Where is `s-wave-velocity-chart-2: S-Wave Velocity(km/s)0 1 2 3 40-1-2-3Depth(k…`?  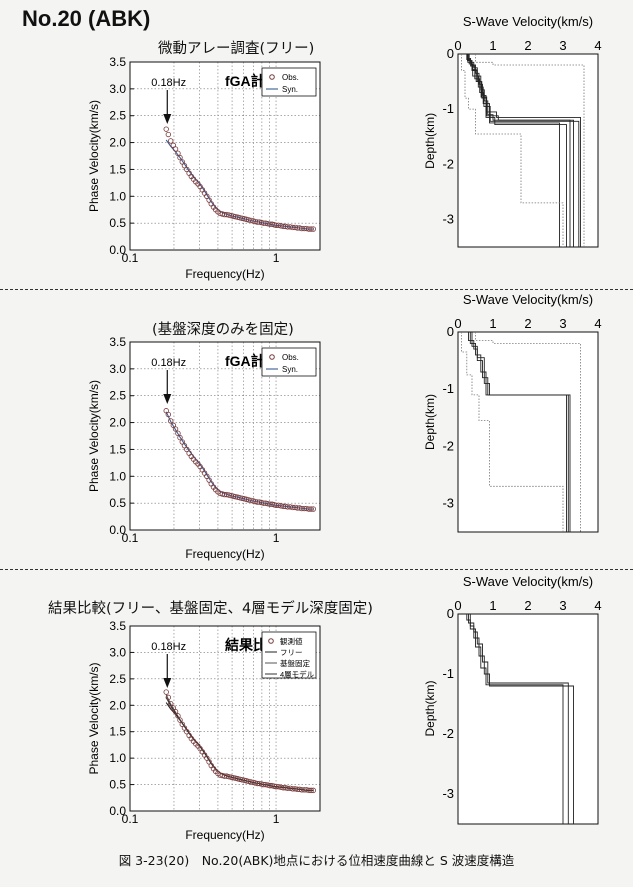 s-wave-velocity-chart-2: S-Wave Velocity(km/s)0 1 2 3 40-1-2-3Depth(k… is located at coordinates (512, 412).